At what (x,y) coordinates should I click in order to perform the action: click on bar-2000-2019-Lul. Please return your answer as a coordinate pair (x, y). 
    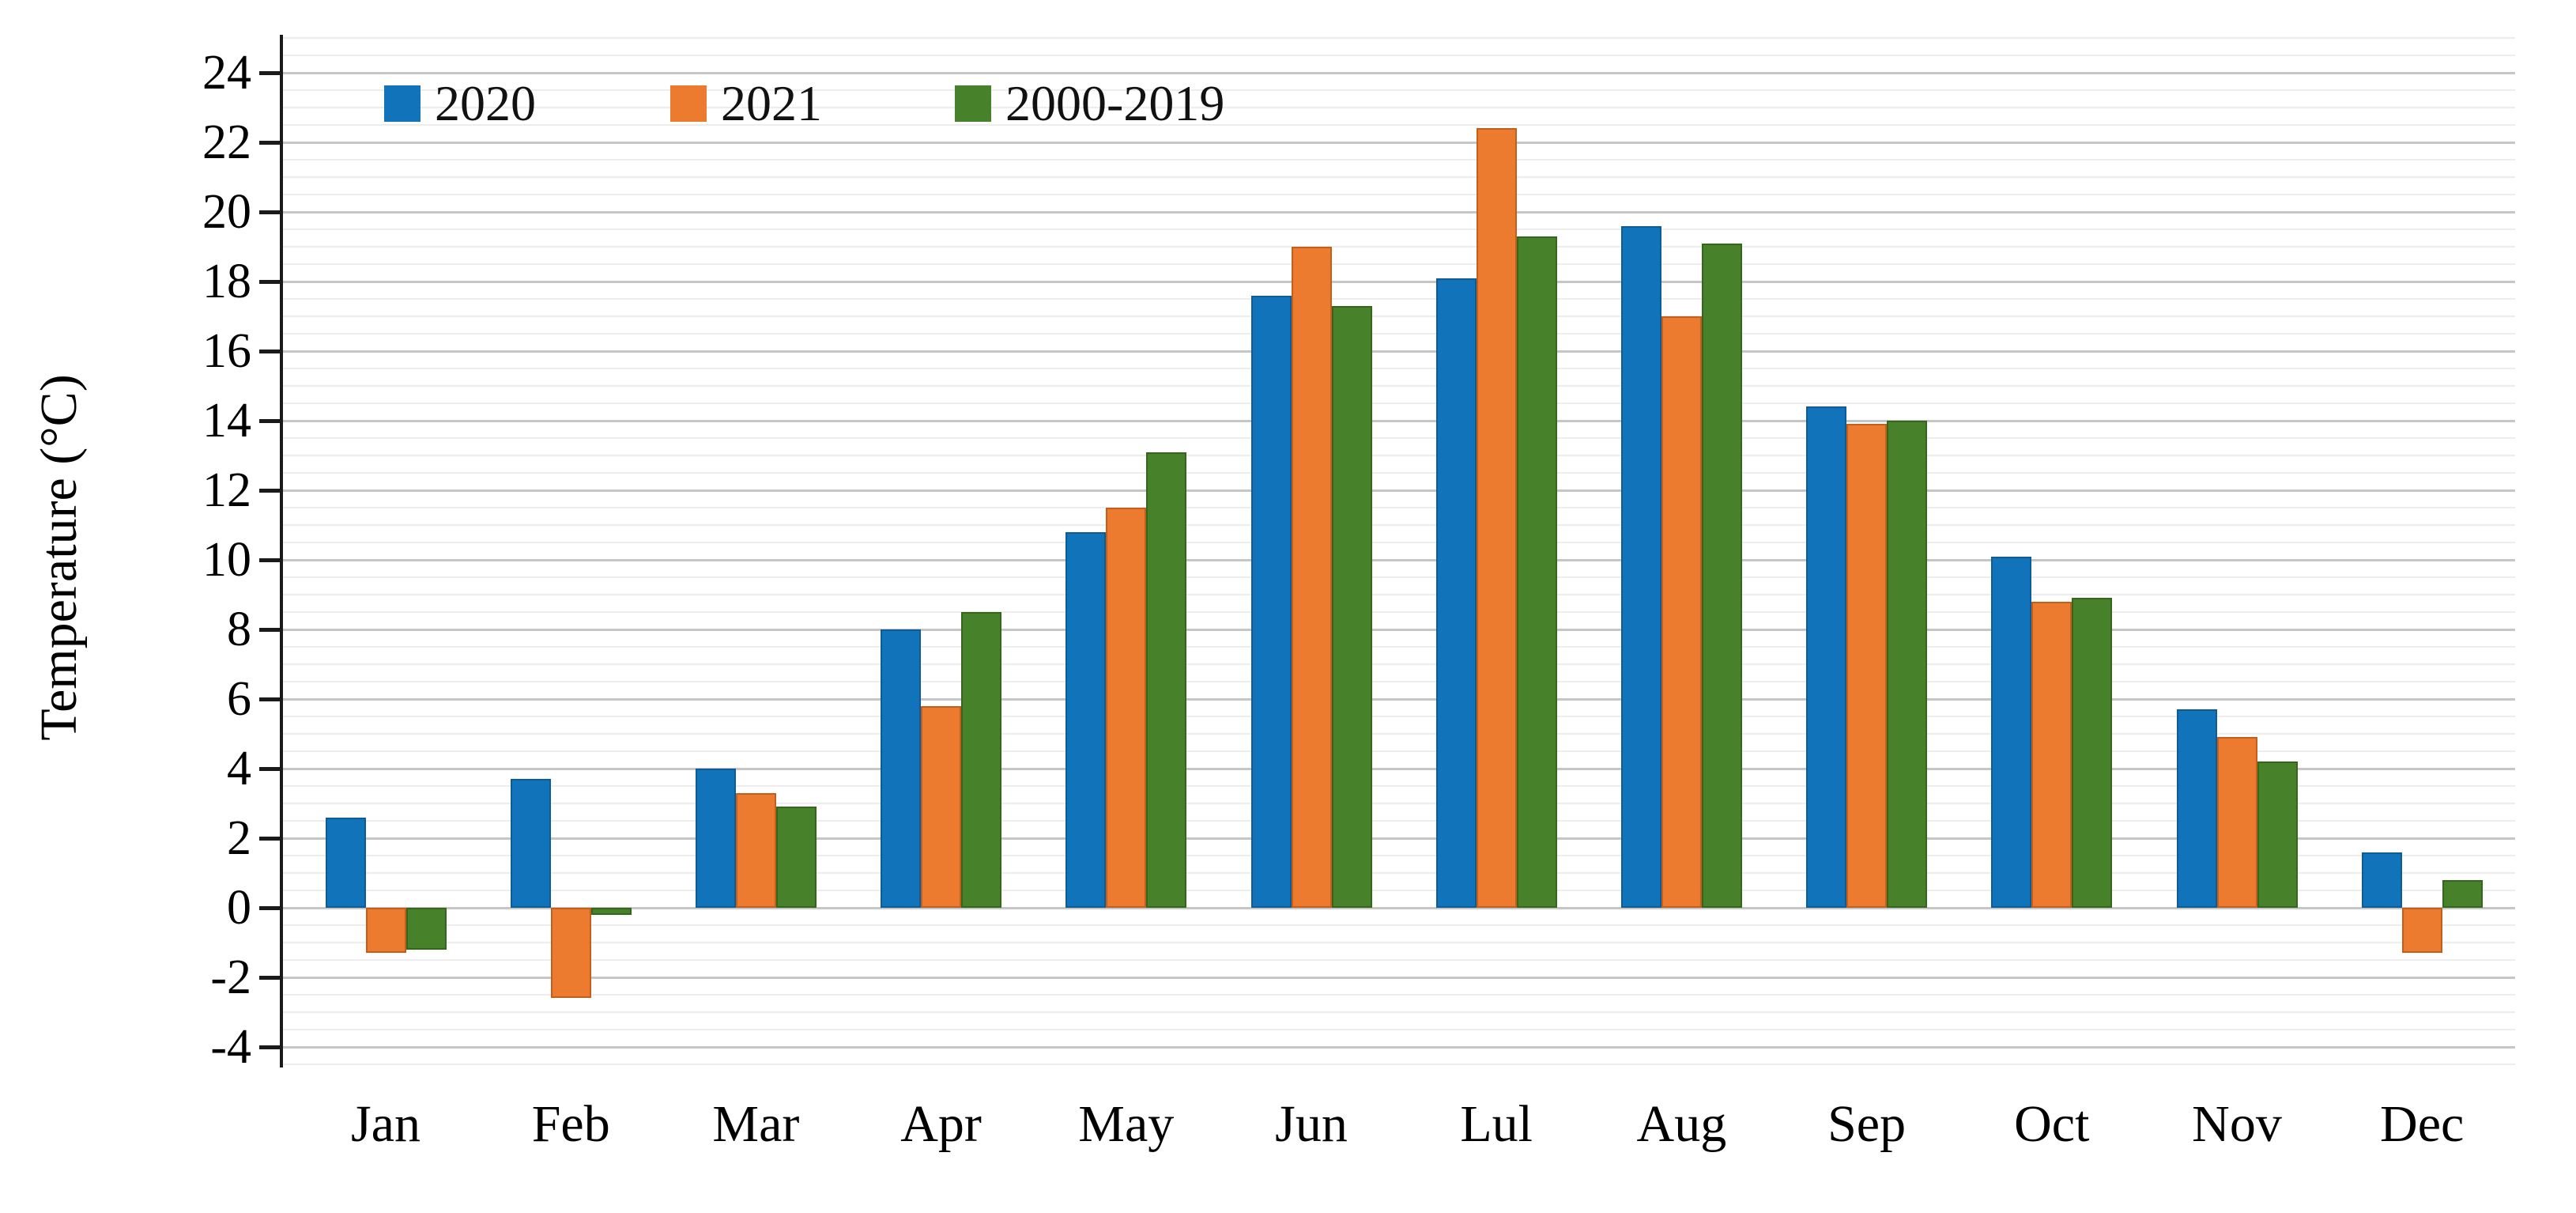
    Looking at the image, I should click on (1536, 572).